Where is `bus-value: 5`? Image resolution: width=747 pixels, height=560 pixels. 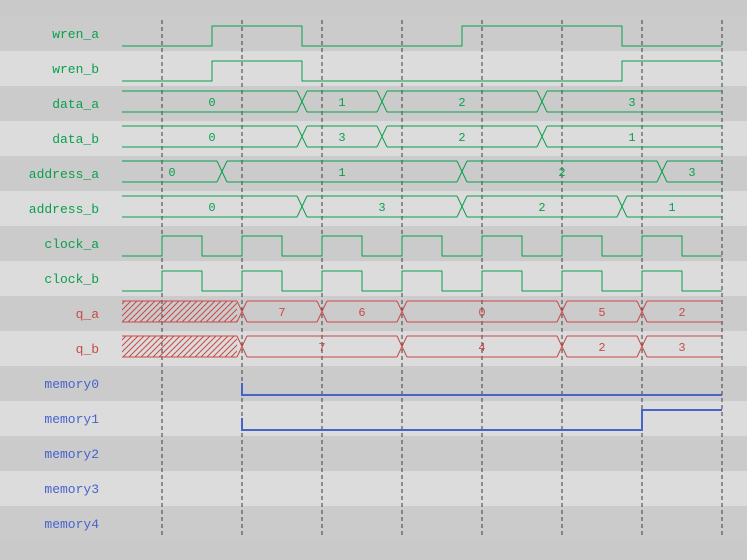
bus-value: 5 is located at coordinates (601, 313).